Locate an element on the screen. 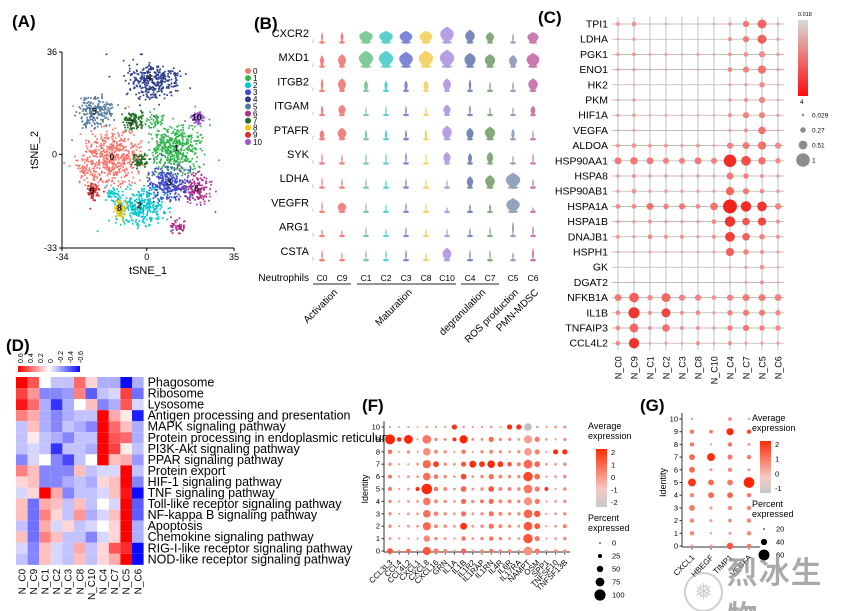 This screenshot has width=852, height=611. b-cluster-tick: C6 is located at coordinates (533, 278).